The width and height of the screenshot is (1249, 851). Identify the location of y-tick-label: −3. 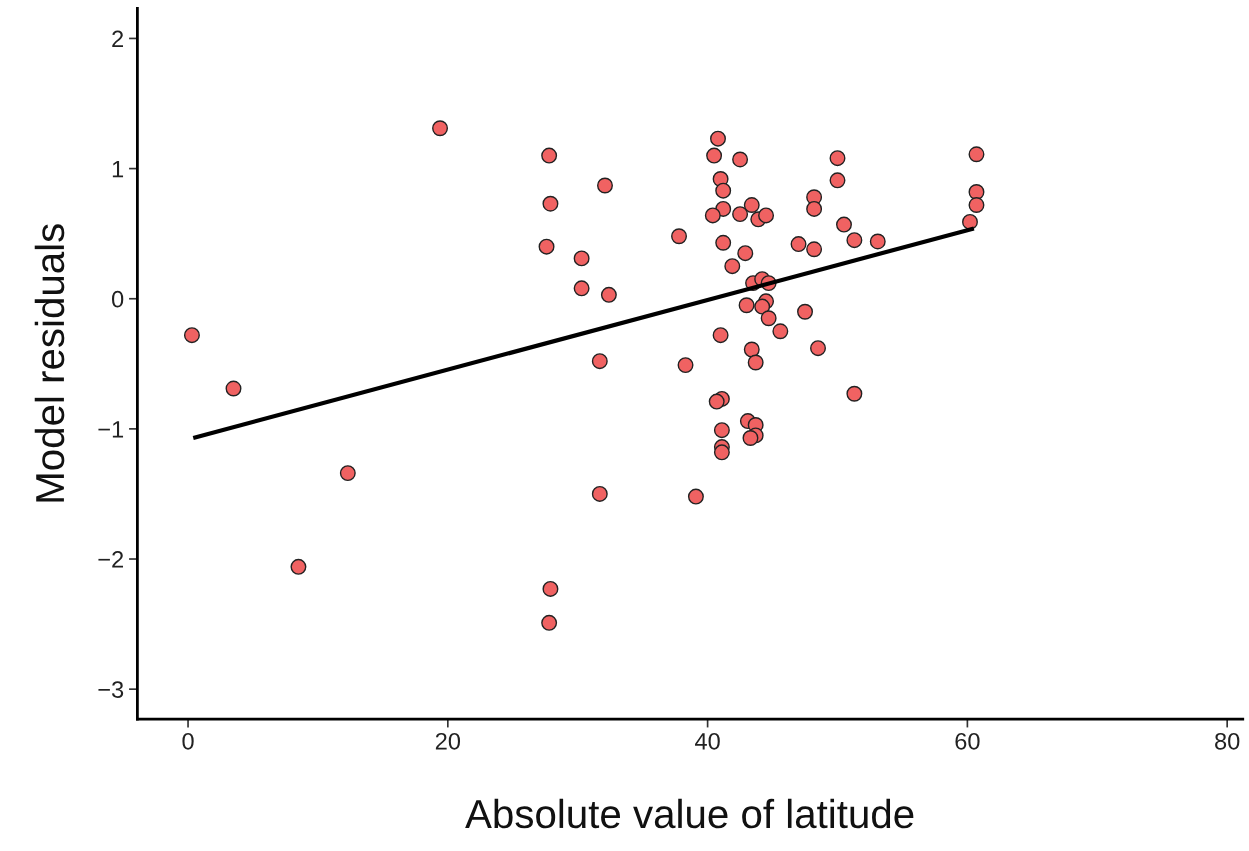
(111, 689).